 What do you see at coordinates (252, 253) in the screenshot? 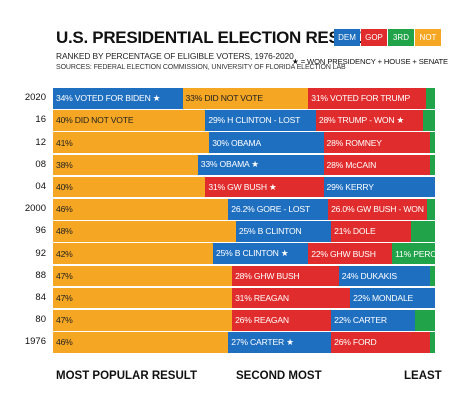
I see `bar-label: 25% B CLINTON ★` at bounding box center [252, 253].